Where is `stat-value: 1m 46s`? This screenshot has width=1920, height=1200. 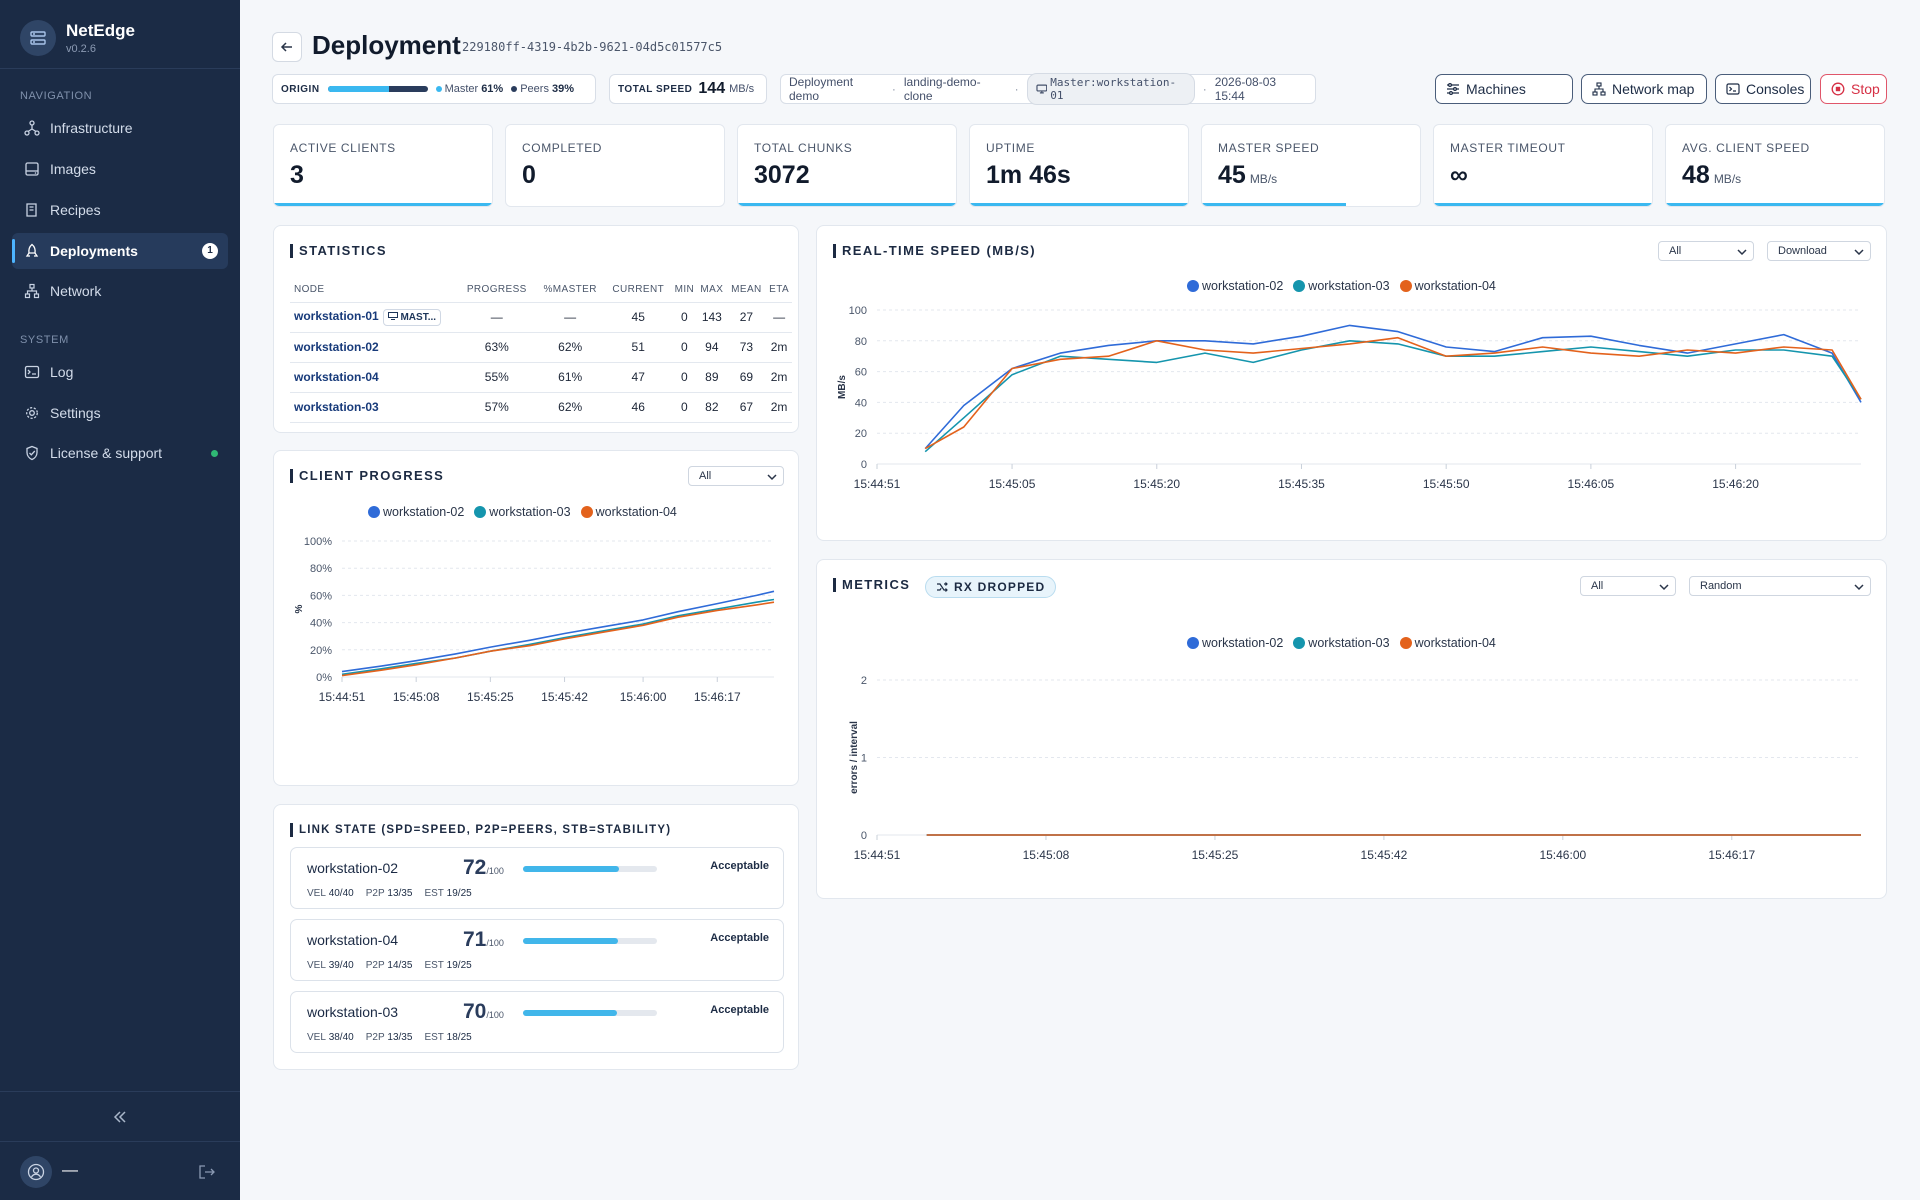
stat-value: 1m 46s is located at coordinates (1030, 175).